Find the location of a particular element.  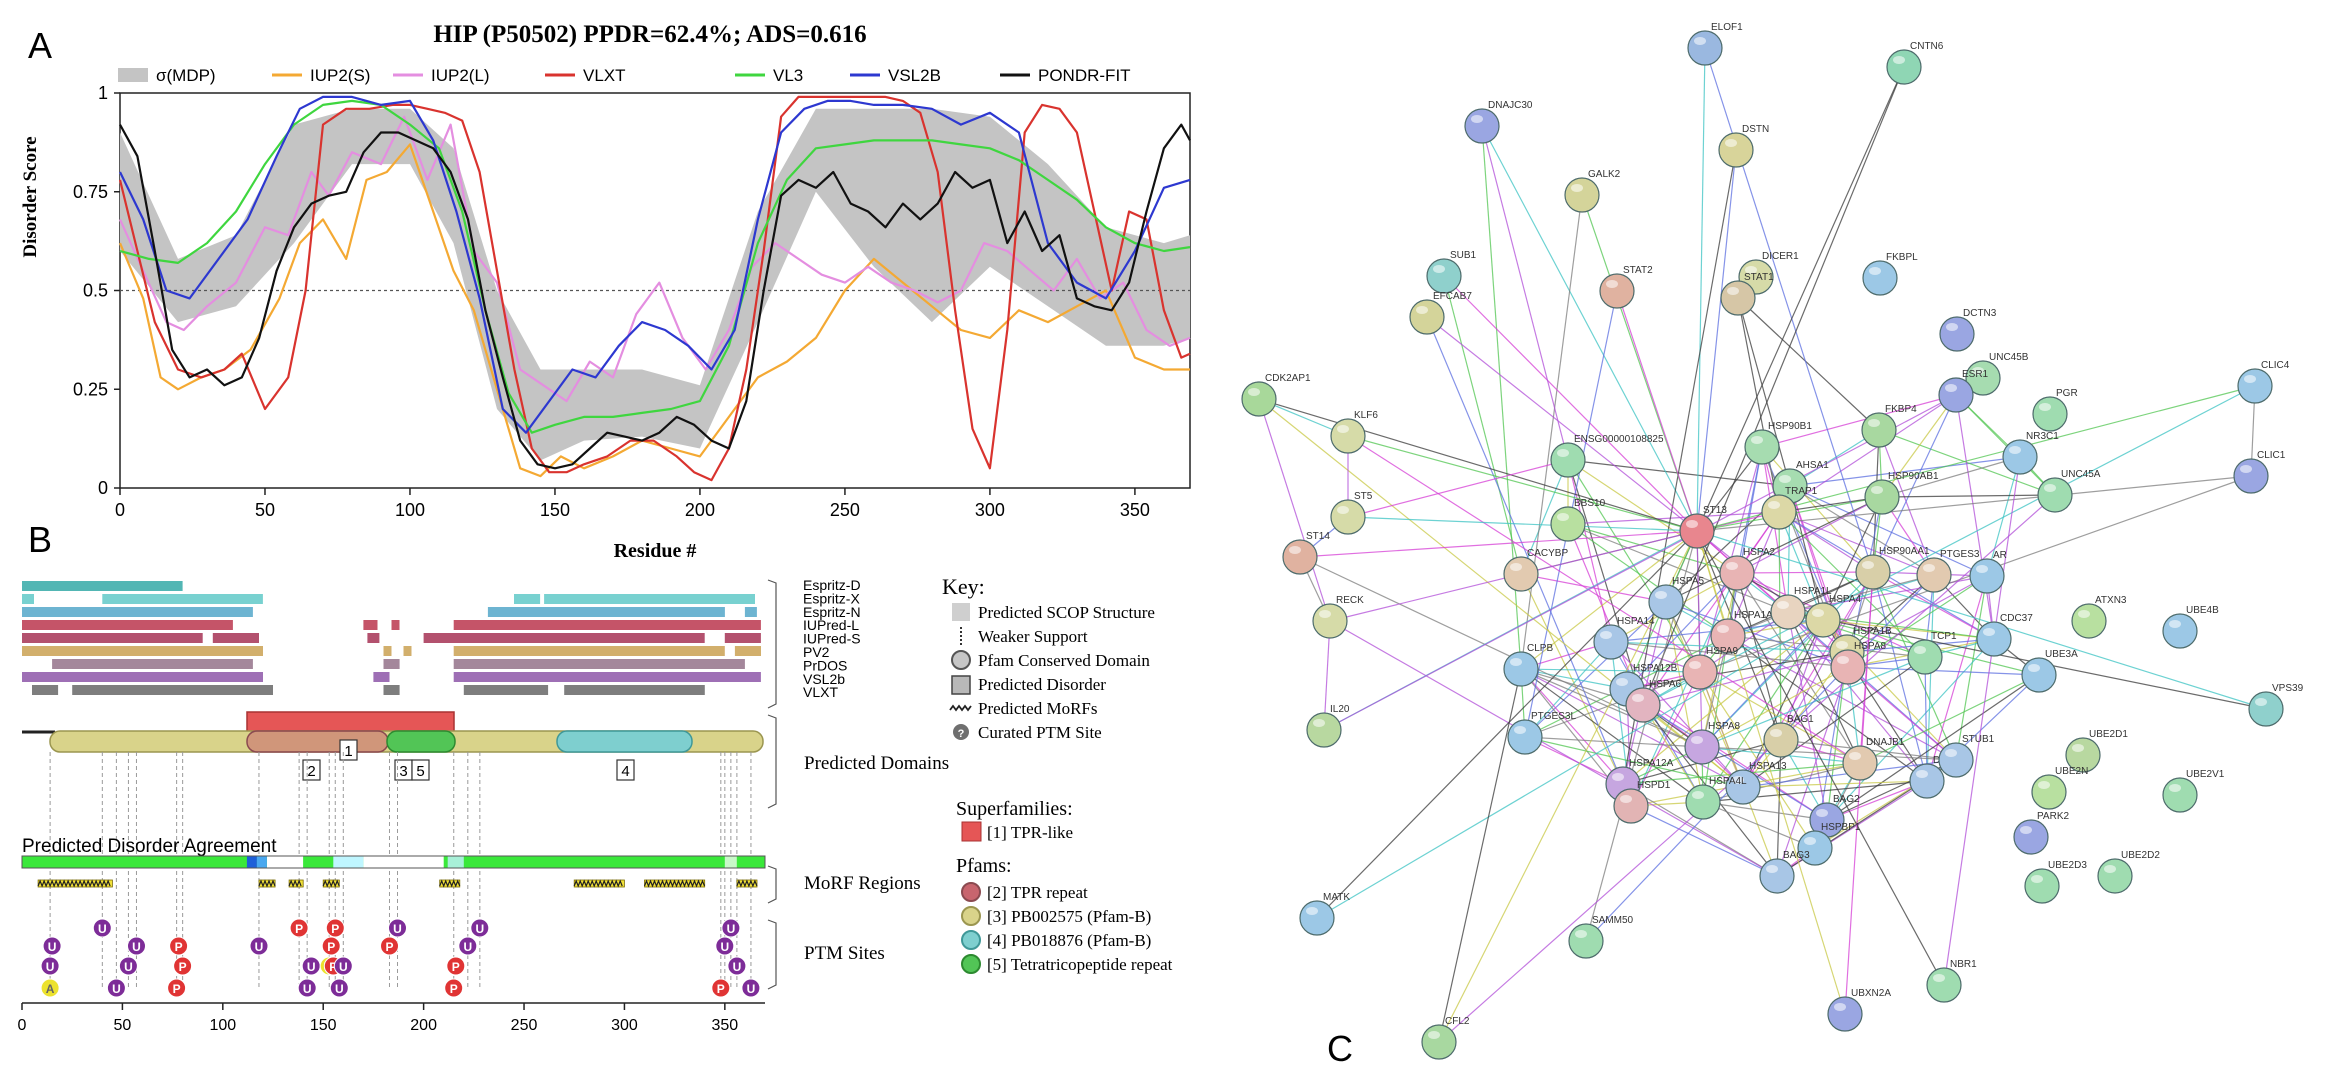

legend-swatch-sigma-mdp is located at coordinates (133, 75).